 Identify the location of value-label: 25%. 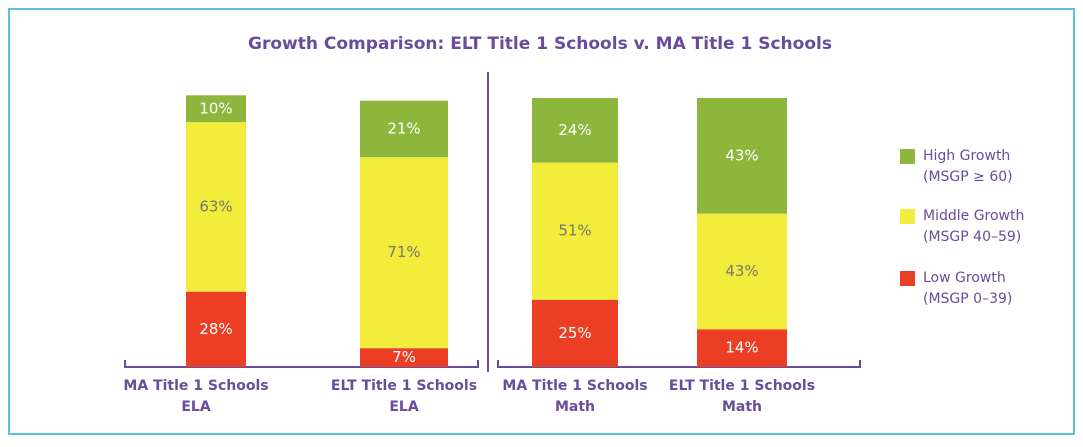
(574, 333).